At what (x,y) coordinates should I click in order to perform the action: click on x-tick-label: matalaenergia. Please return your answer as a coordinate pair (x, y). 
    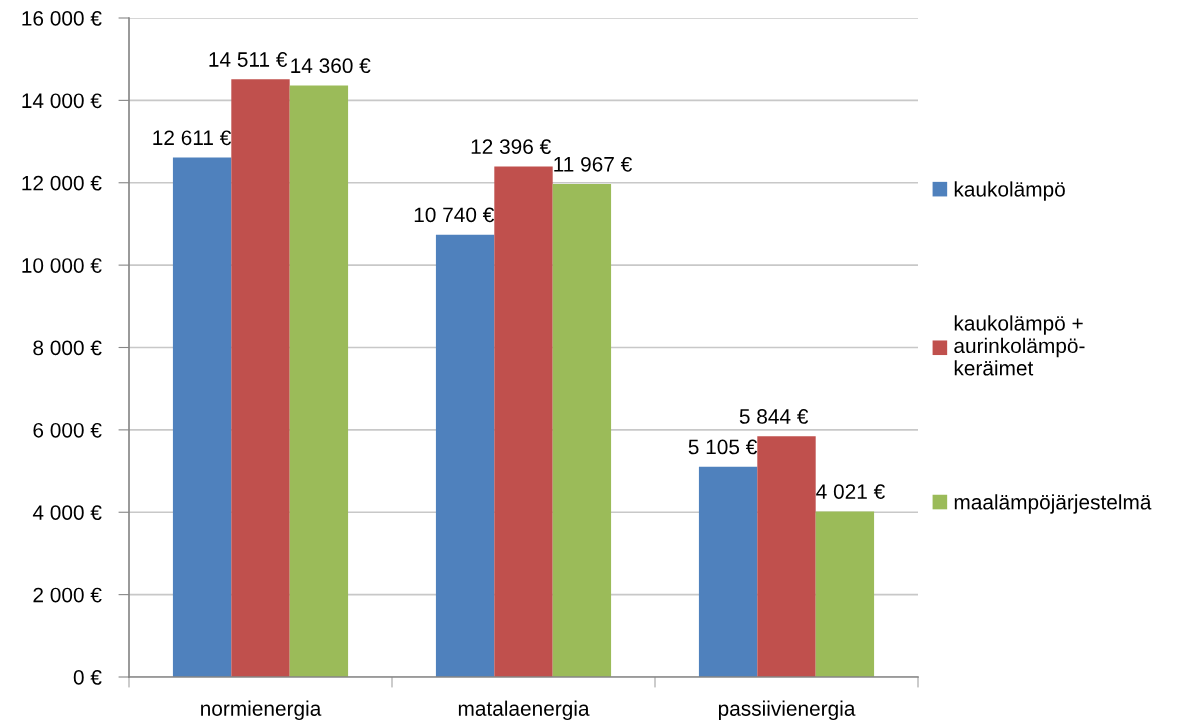
    Looking at the image, I should click on (524, 710).